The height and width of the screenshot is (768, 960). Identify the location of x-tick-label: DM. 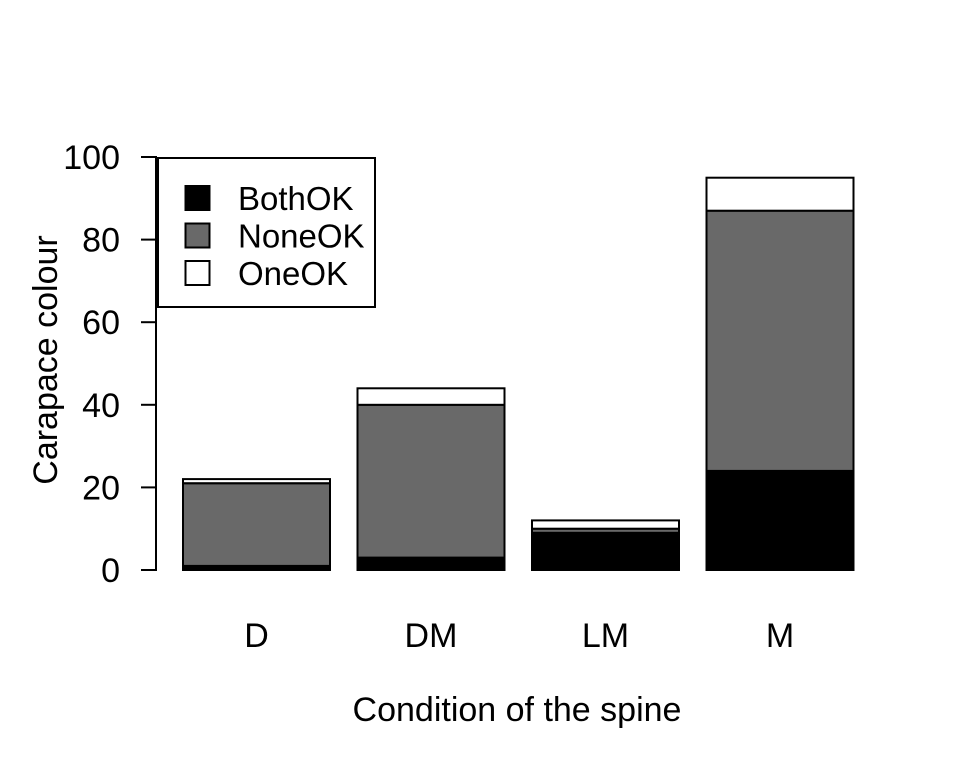
(431, 636).